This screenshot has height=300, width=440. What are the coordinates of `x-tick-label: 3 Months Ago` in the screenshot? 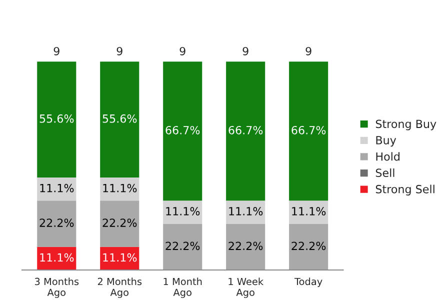 It's located at (56, 288).